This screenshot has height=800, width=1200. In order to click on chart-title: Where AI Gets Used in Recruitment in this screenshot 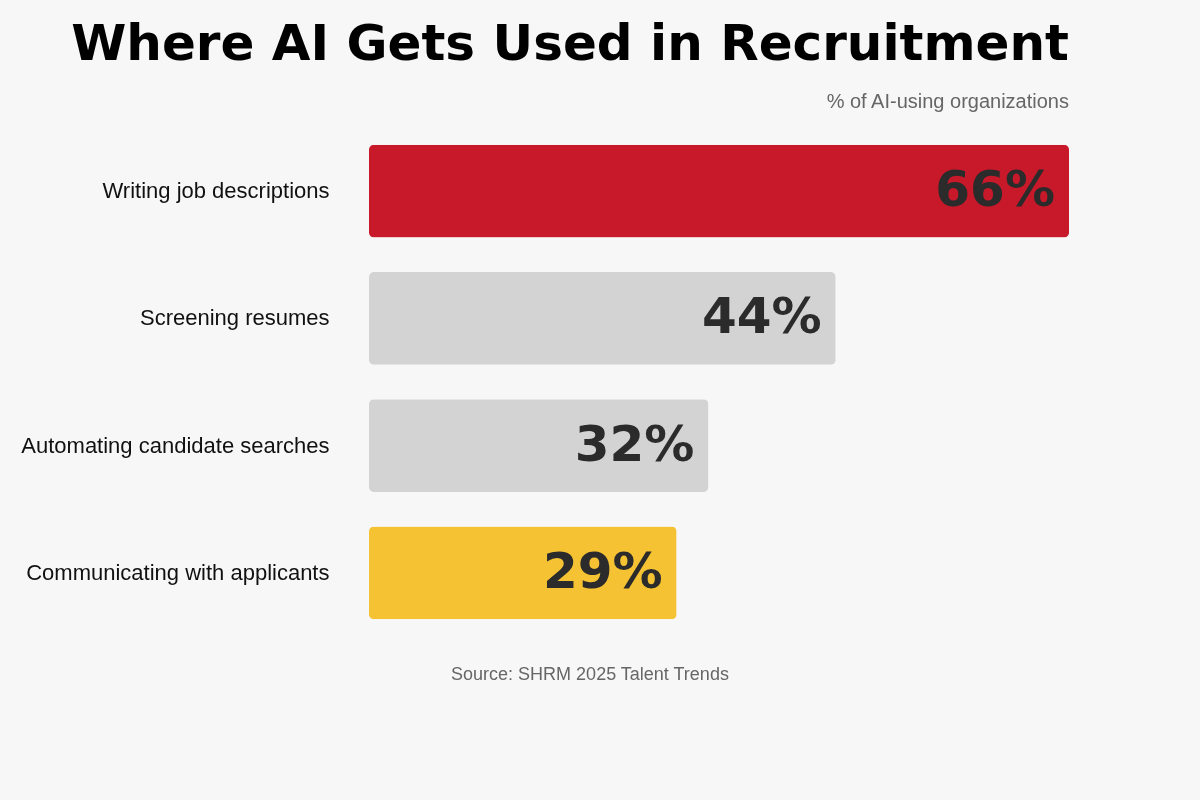, I will do `click(570, 43)`.